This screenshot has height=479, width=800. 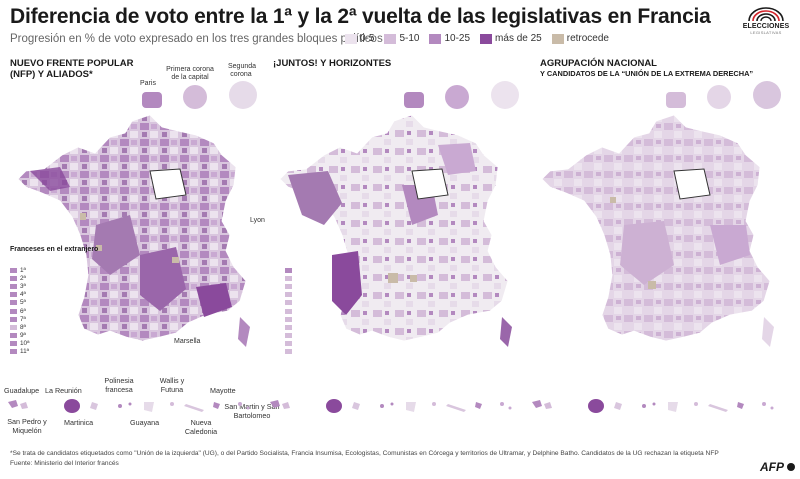 I want to click on circunscripcion-label: 6ª, so click(x=23, y=311).